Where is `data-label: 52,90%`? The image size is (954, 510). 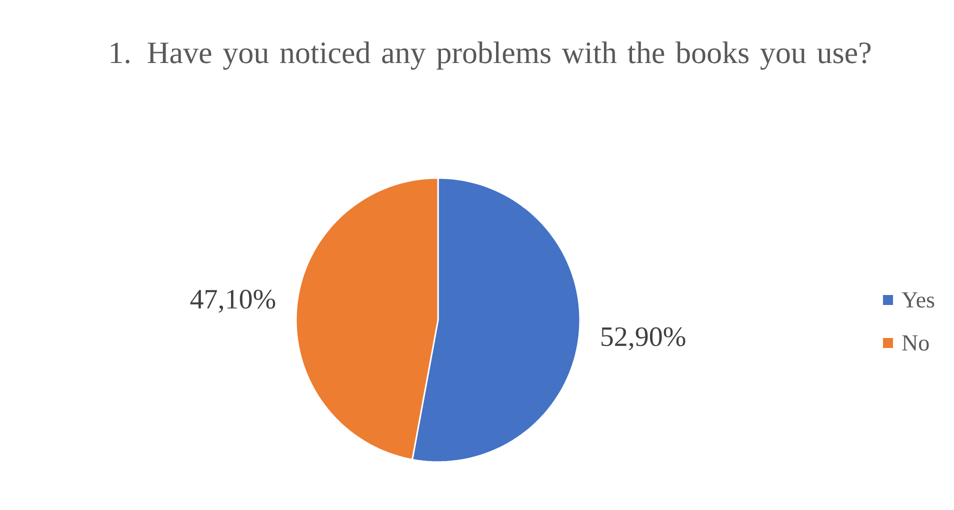
data-label: 52,90% is located at coordinates (644, 338).